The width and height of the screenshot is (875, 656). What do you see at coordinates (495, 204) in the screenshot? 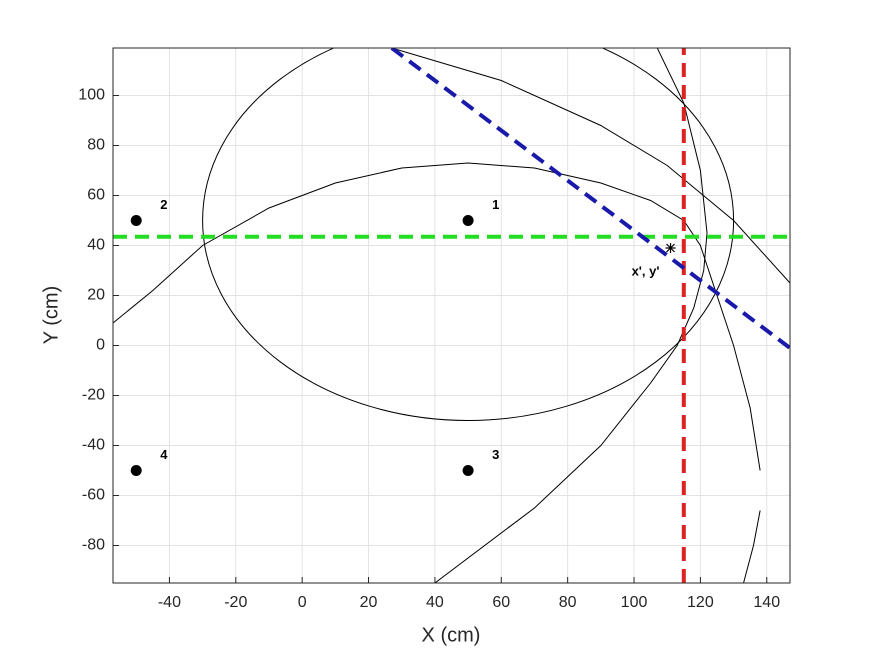
I see `point-label: 1` at bounding box center [495, 204].